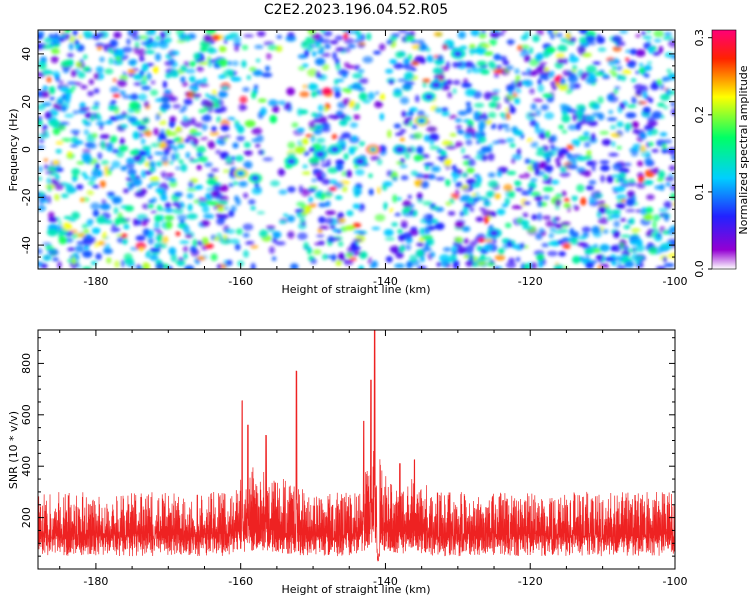 The width and height of the screenshot is (750, 600). I want to click on x-tick-label: -180, so click(95, 581).